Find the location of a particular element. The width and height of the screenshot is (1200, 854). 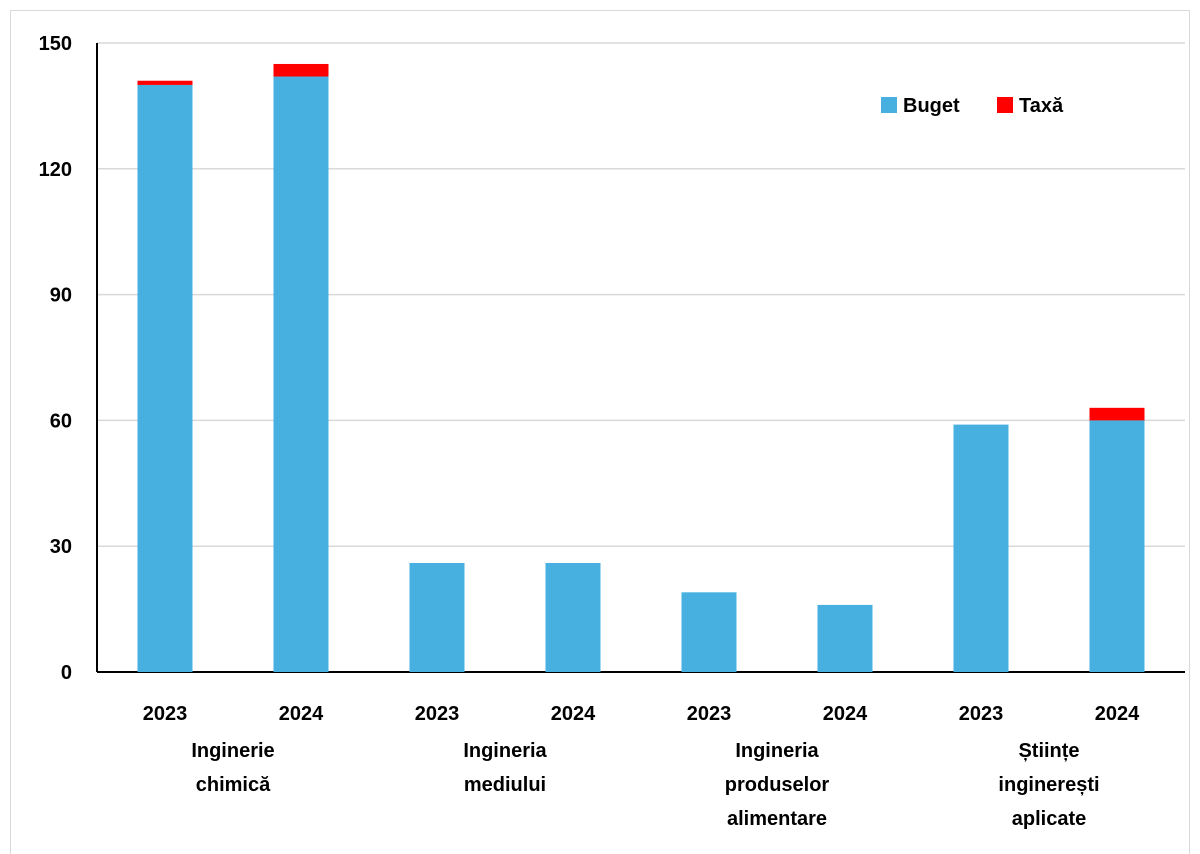

y-tick-label: 150 is located at coordinates (55, 44).